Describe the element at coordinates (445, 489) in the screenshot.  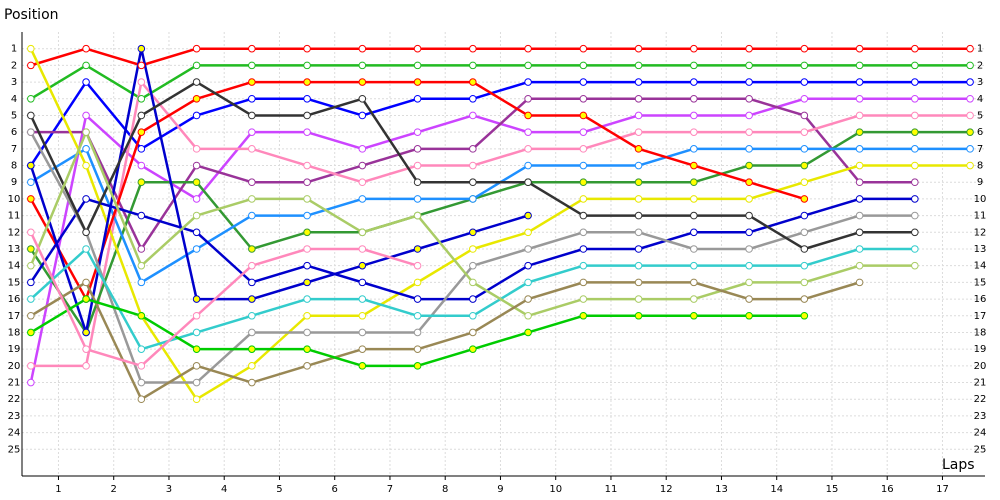
I see `x-tick-label: 8` at that location.